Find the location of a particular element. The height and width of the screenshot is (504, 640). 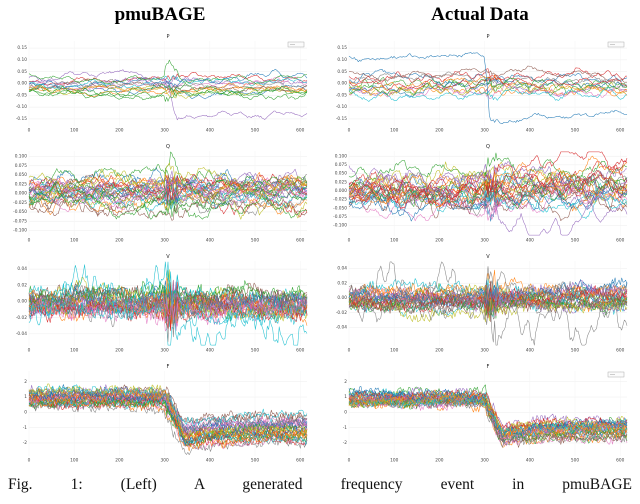

plot-pmubage-q is located at coordinates (160, 194).